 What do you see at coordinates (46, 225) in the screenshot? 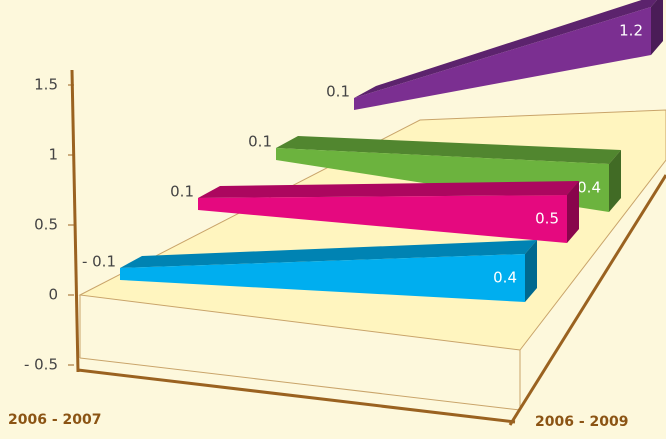
I see `y-tick-label: 0.5` at bounding box center [46, 225].